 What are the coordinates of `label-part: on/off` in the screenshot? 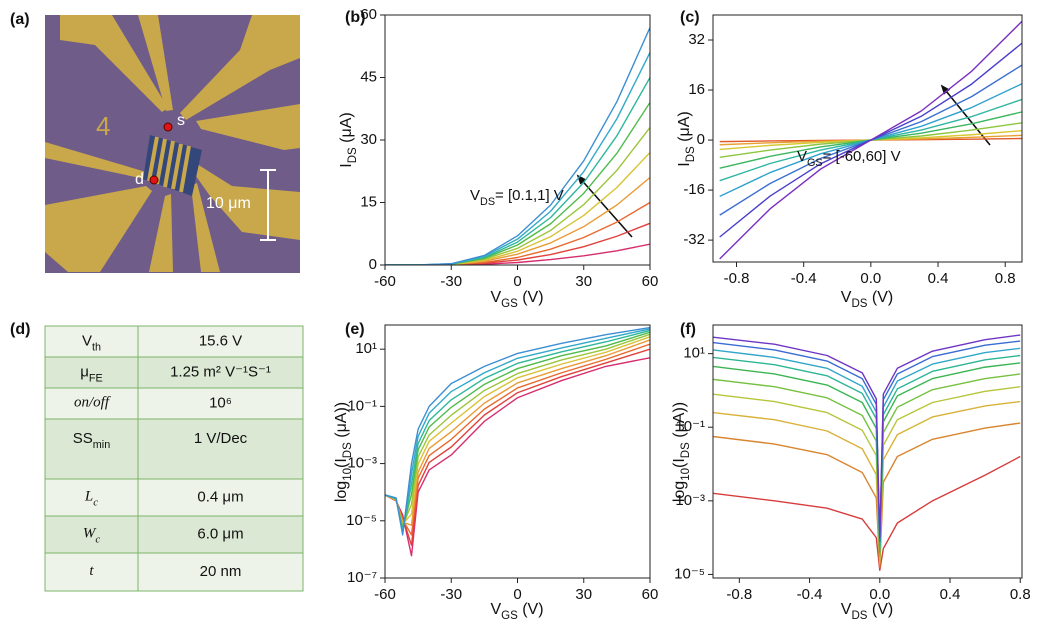 It's located at (92, 403).